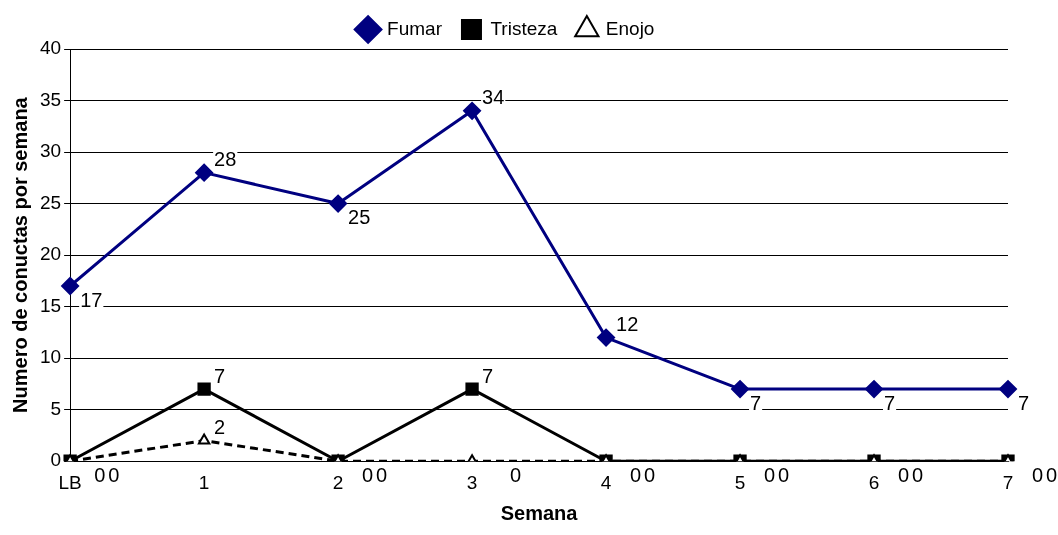 Image resolution: width=1058 pixels, height=535 pixels. What do you see at coordinates (415, 28) in the screenshot?
I see `legend-label: Fumar` at bounding box center [415, 28].